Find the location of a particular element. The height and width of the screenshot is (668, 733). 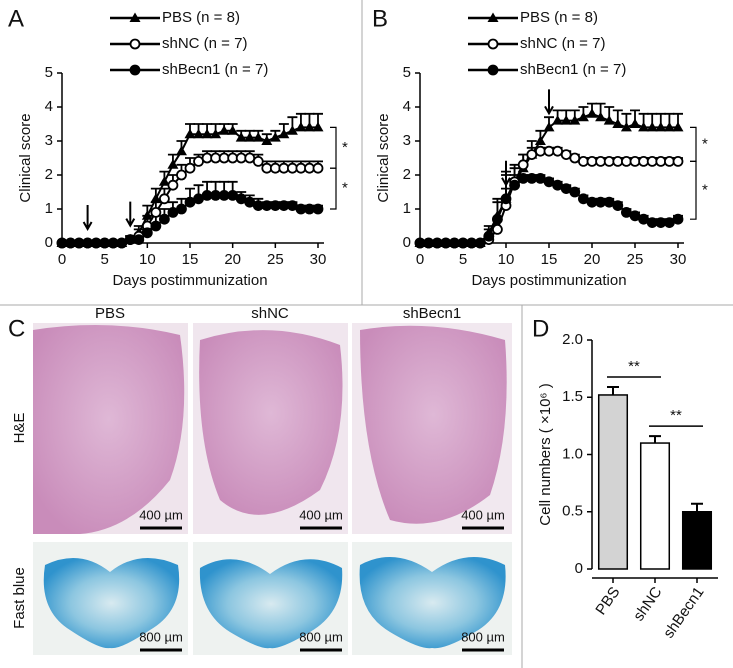

bar is located at coordinates (613, 482).